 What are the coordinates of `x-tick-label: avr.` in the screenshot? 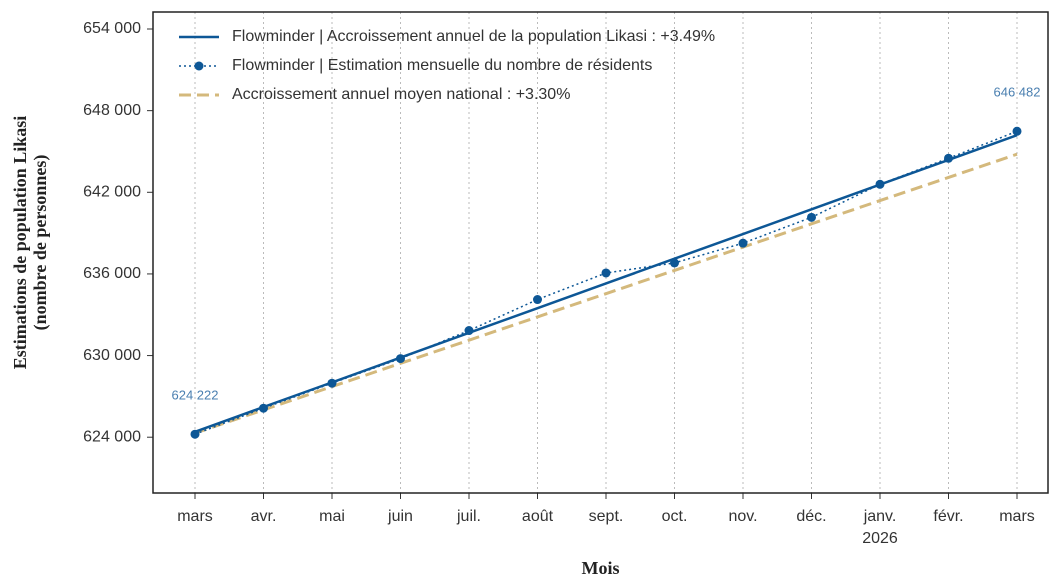 It's located at (264, 516).